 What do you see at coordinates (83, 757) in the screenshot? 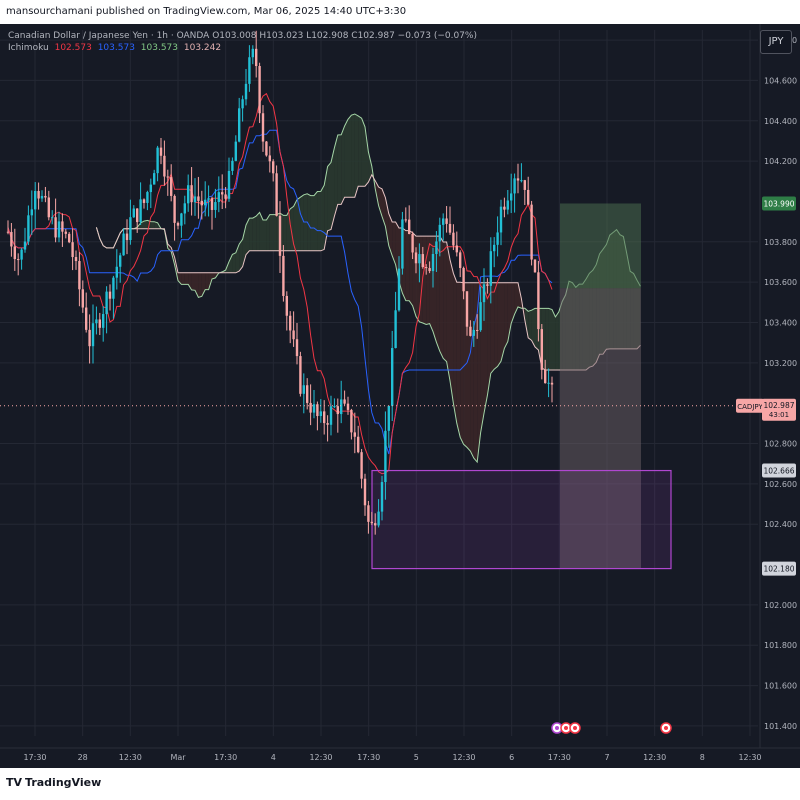
I see `x-tick-label: 28` at bounding box center [83, 757].